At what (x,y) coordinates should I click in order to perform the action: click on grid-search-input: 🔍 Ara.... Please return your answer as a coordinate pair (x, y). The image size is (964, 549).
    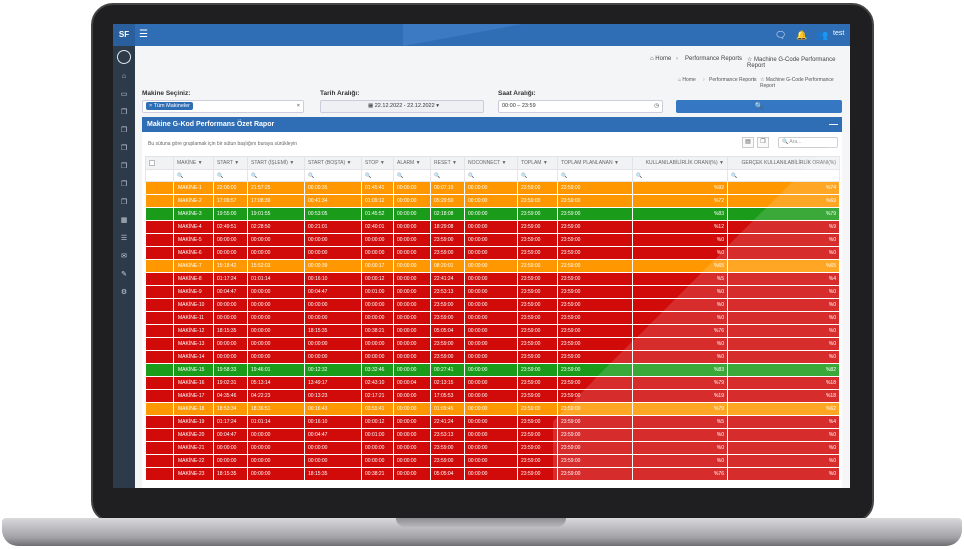
    Looking at the image, I should click on (808, 142).